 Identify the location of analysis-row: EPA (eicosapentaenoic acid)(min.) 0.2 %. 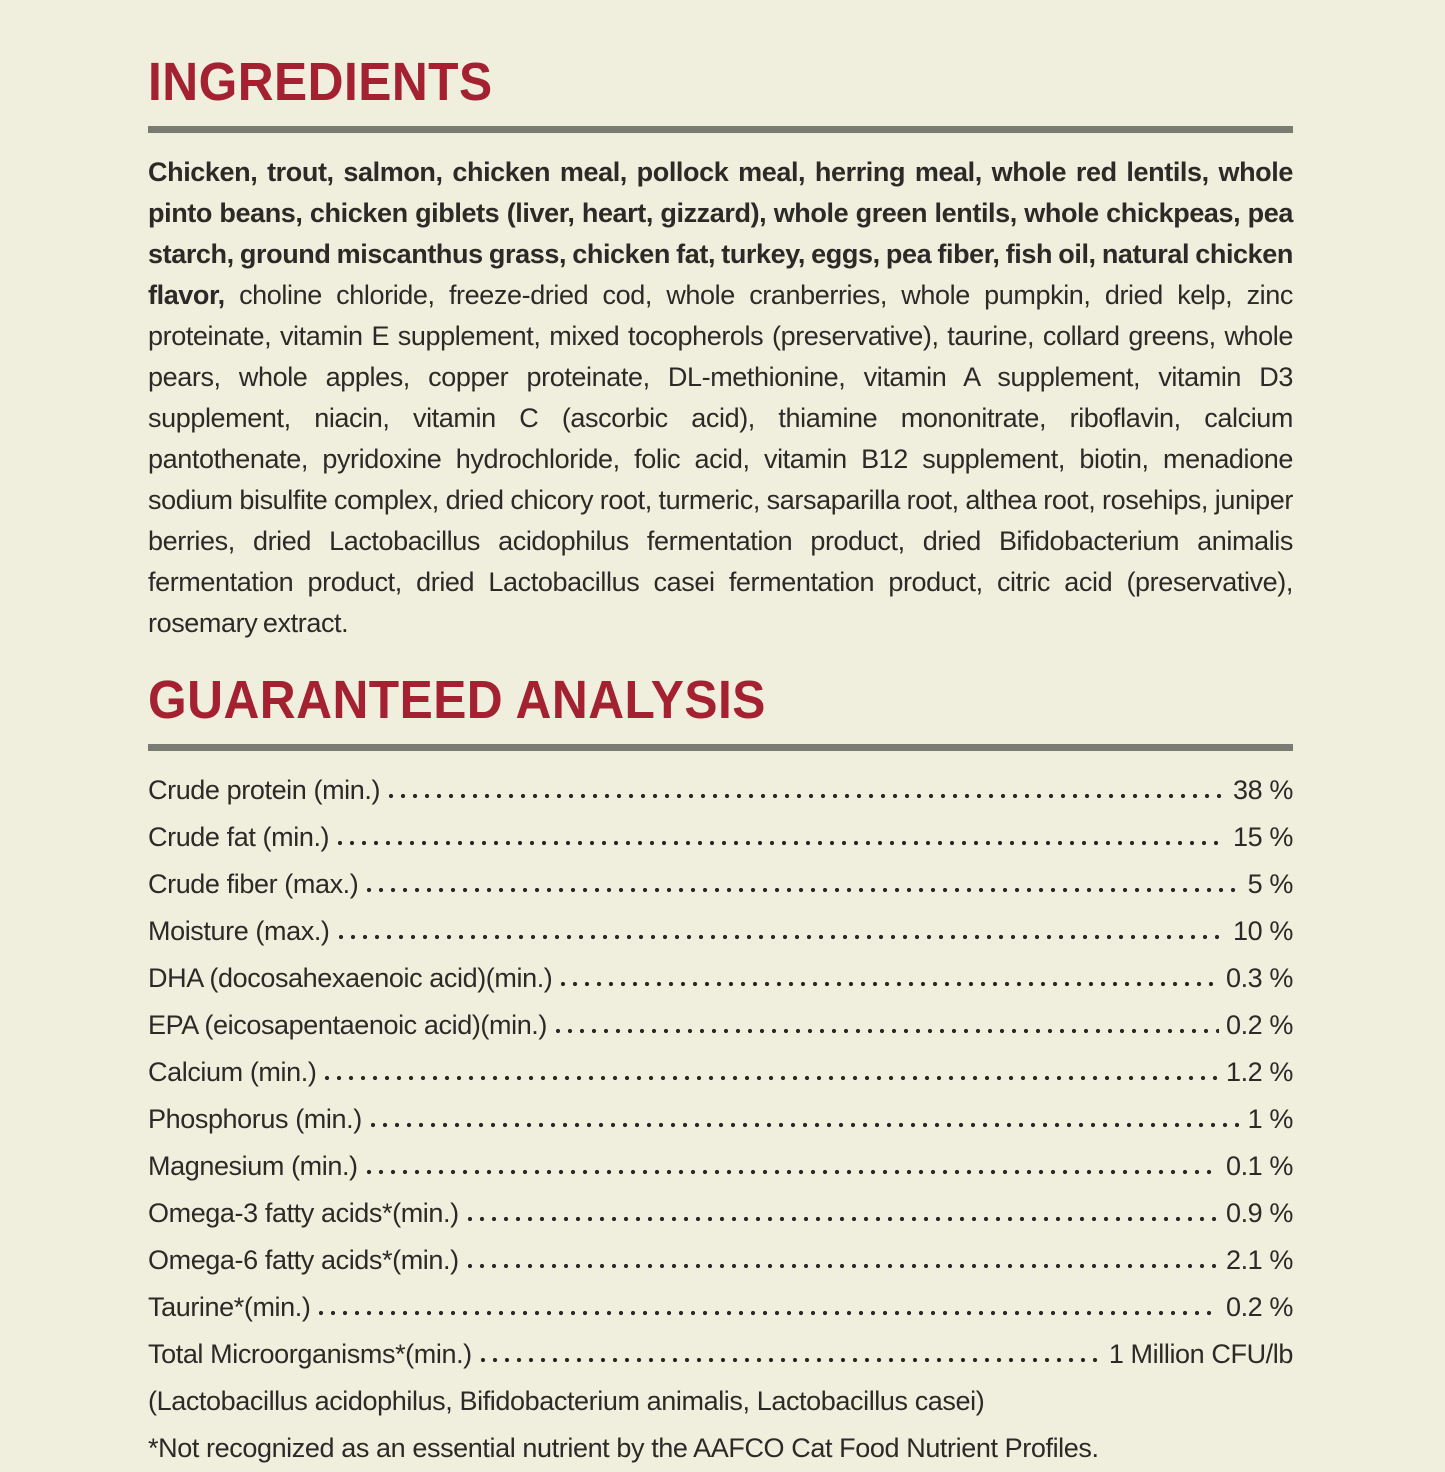
(720, 1025).